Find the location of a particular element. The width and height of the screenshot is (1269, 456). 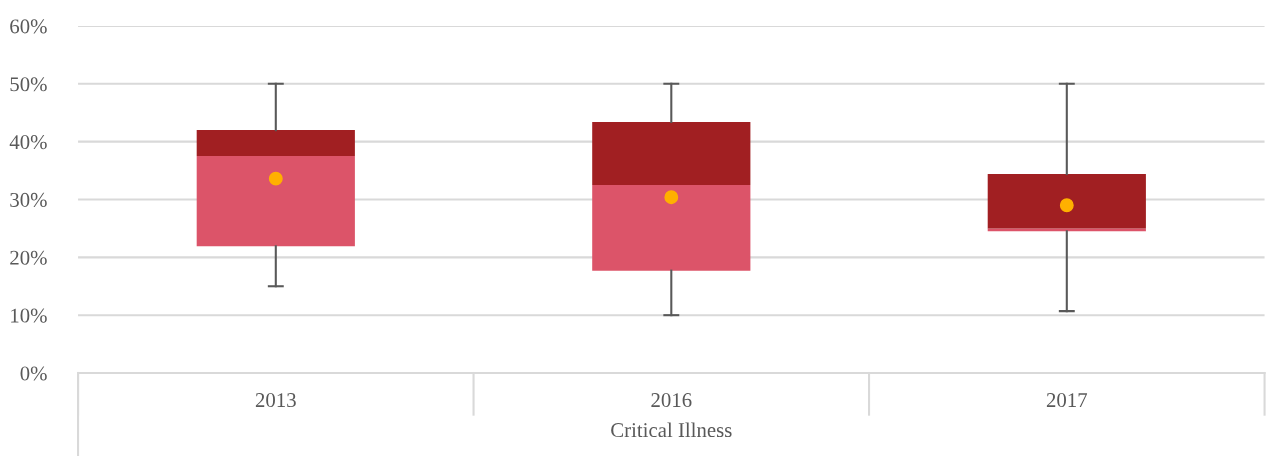

y-tick-label: 10% is located at coordinates (29, 315).